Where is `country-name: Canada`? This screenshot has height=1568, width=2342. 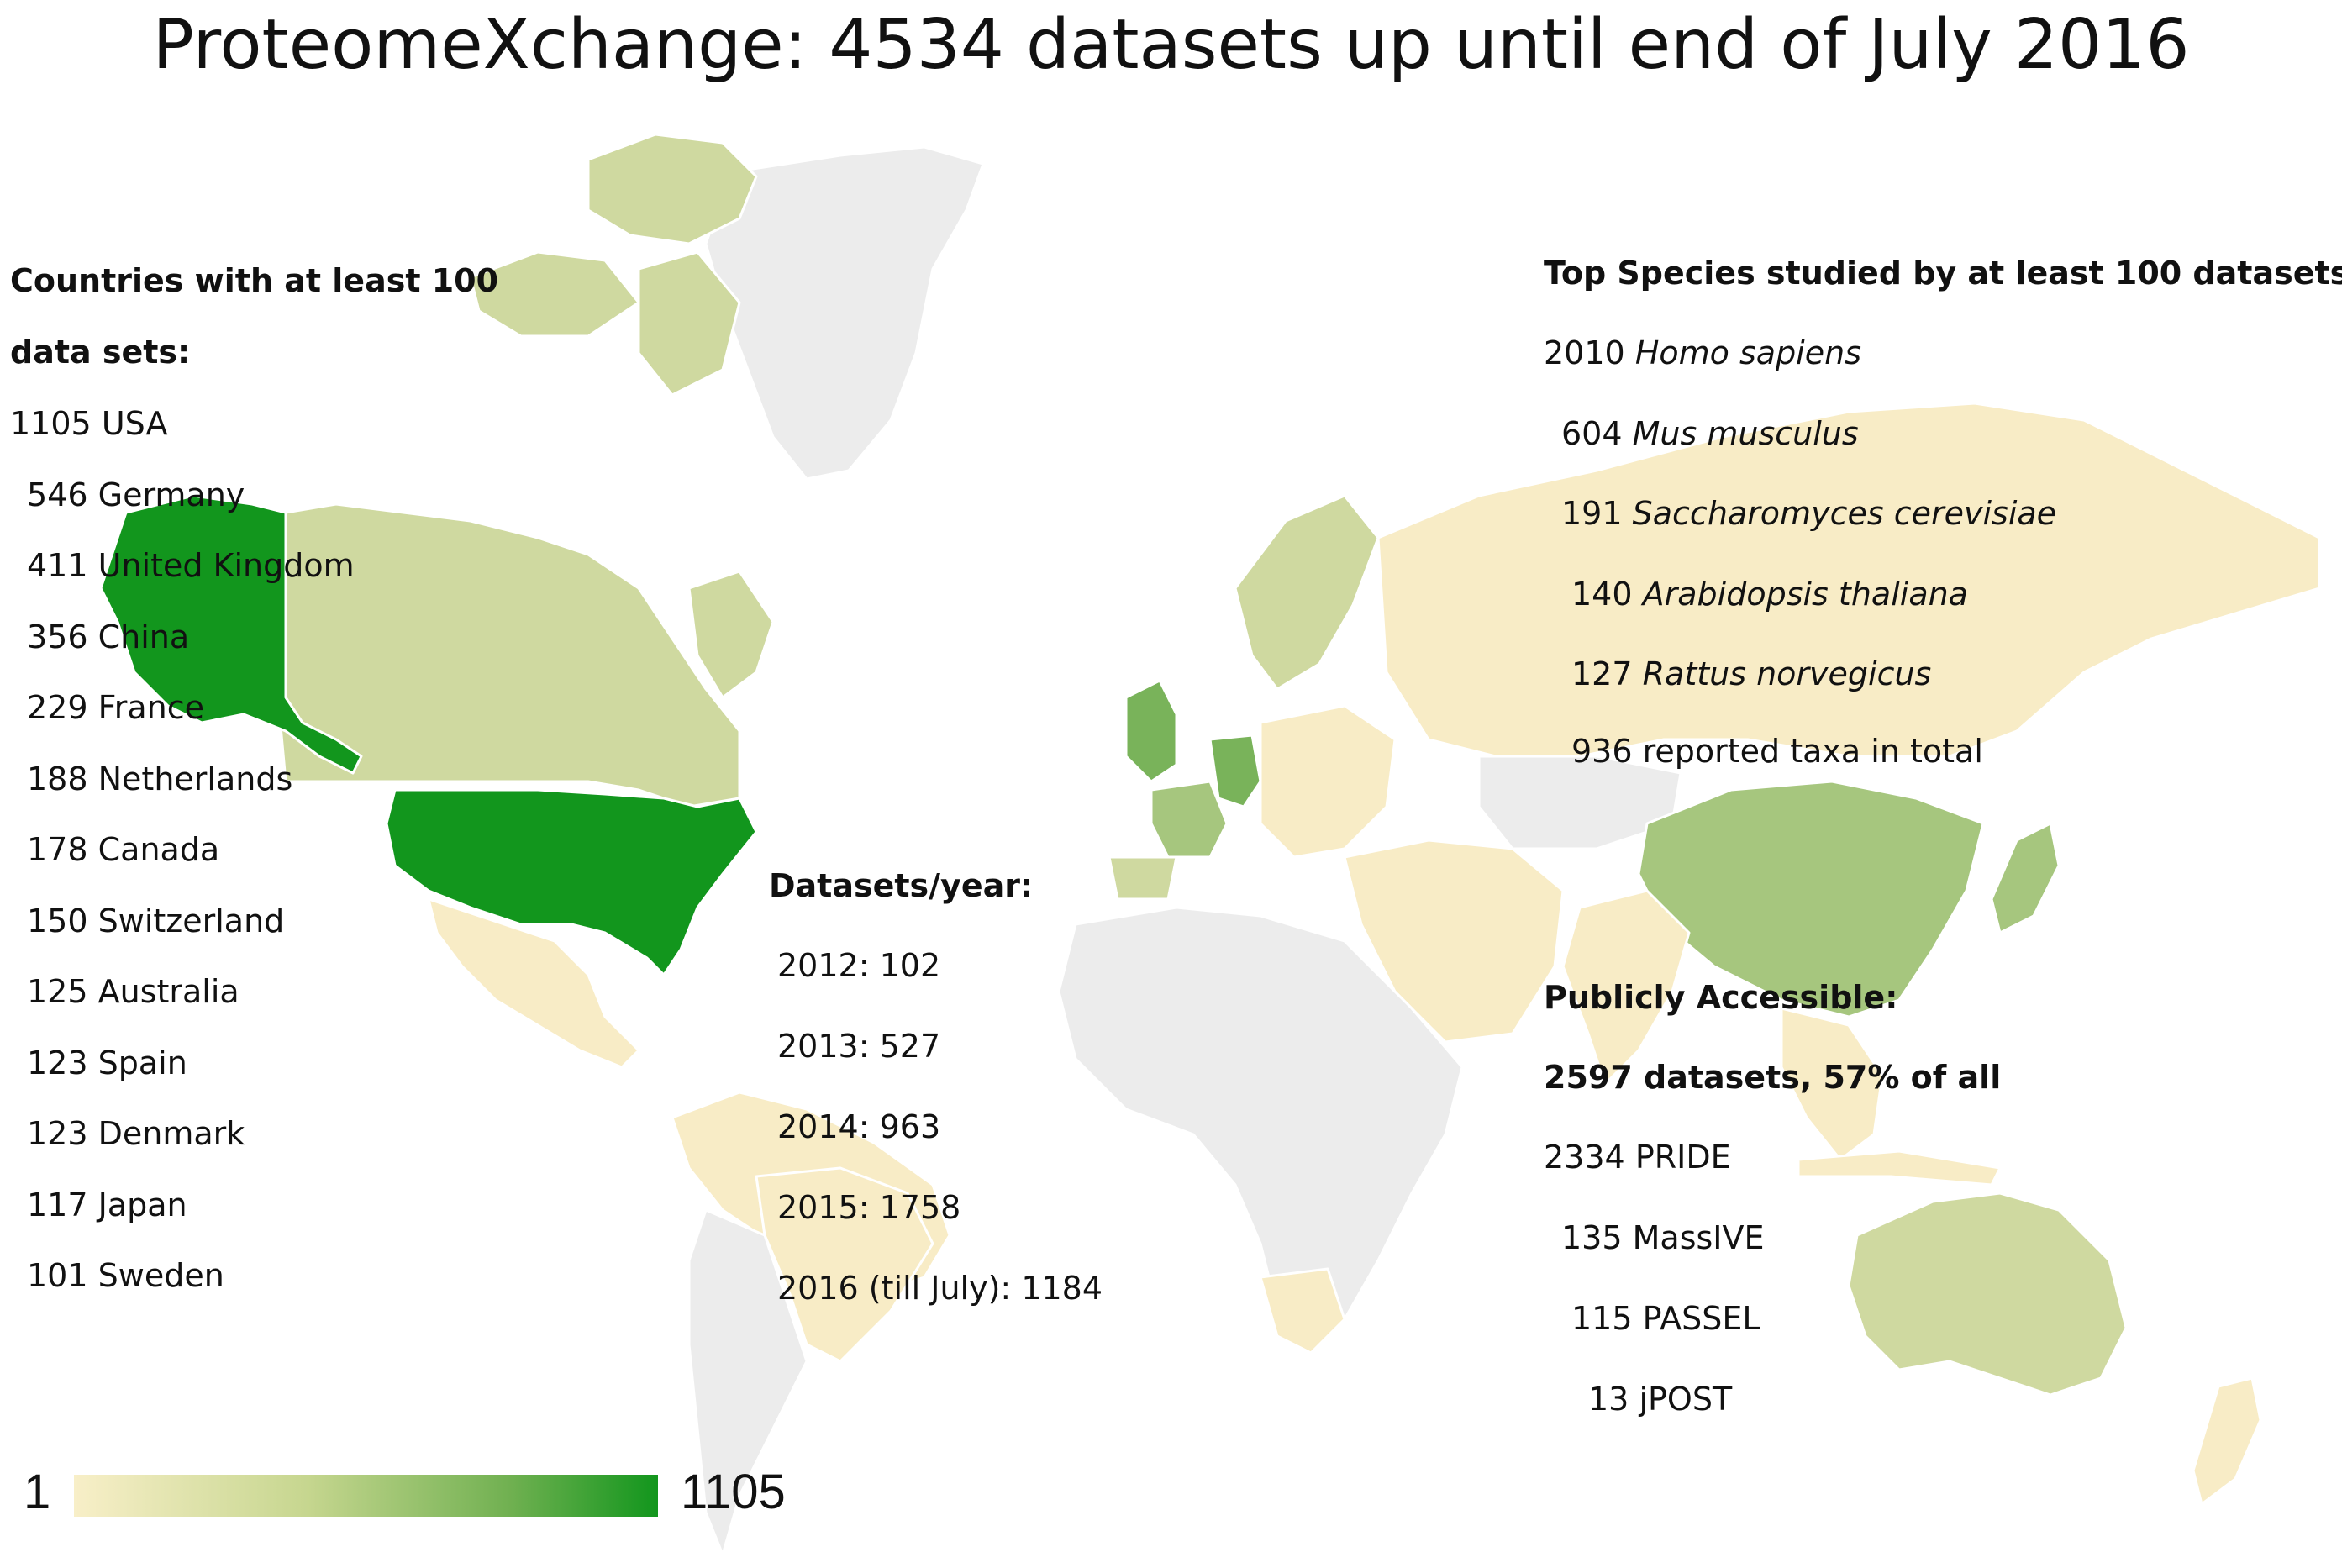 country-name: Canada is located at coordinates (158, 850).